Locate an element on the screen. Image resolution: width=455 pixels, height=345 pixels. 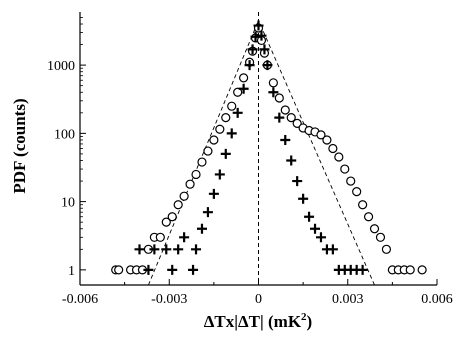
x-tick-label: 0 is located at coordinates (258, 299).